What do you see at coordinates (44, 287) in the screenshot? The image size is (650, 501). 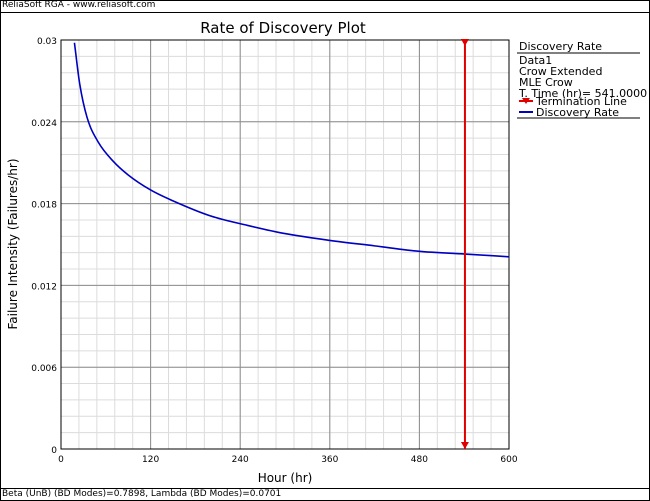 I see `y-tick-label: 0.012` at bounding box center [44, 287].